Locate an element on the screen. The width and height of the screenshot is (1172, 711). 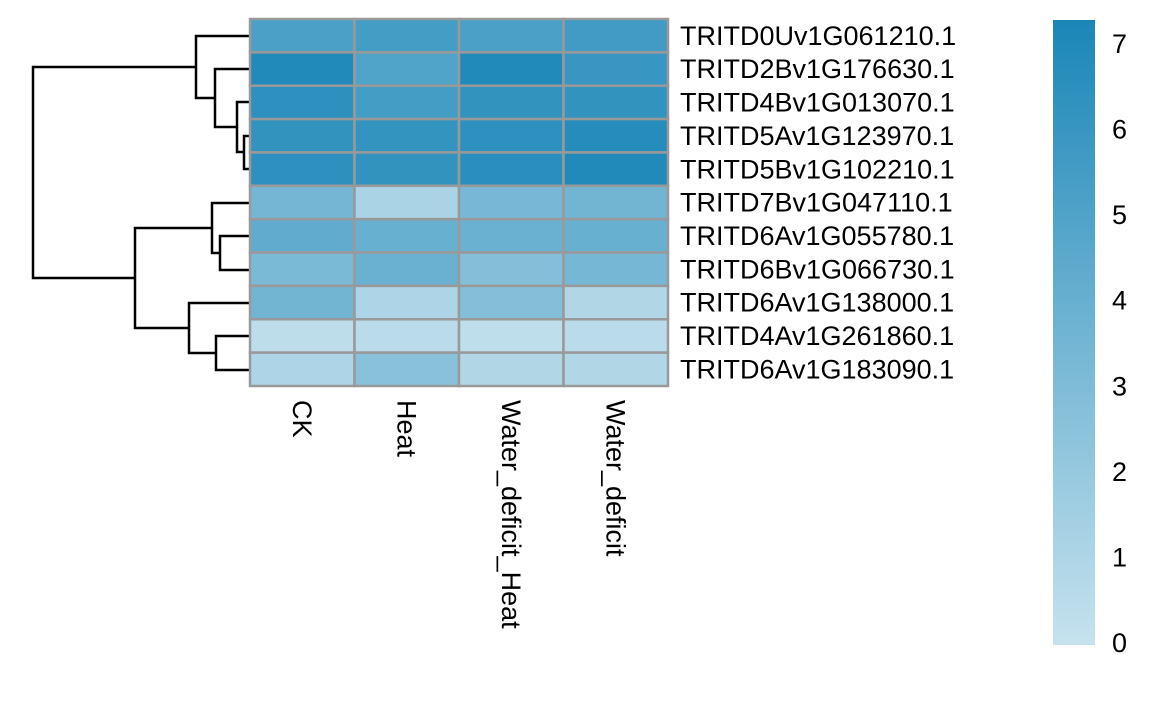
color-tick-label: 6 is located at coordinates (1119, 129).